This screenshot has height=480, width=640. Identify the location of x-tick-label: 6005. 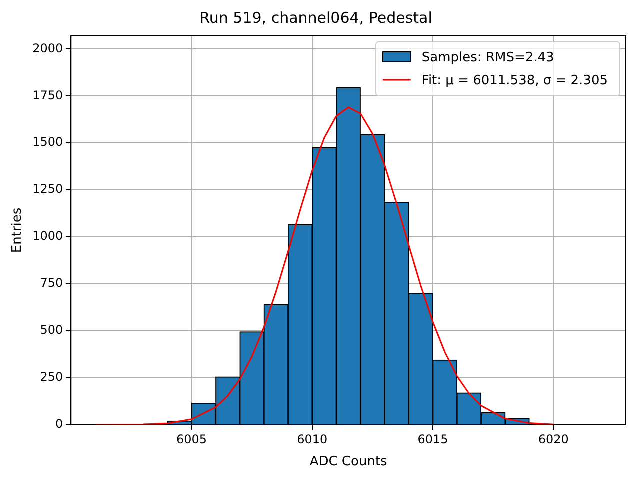
(192, 439).